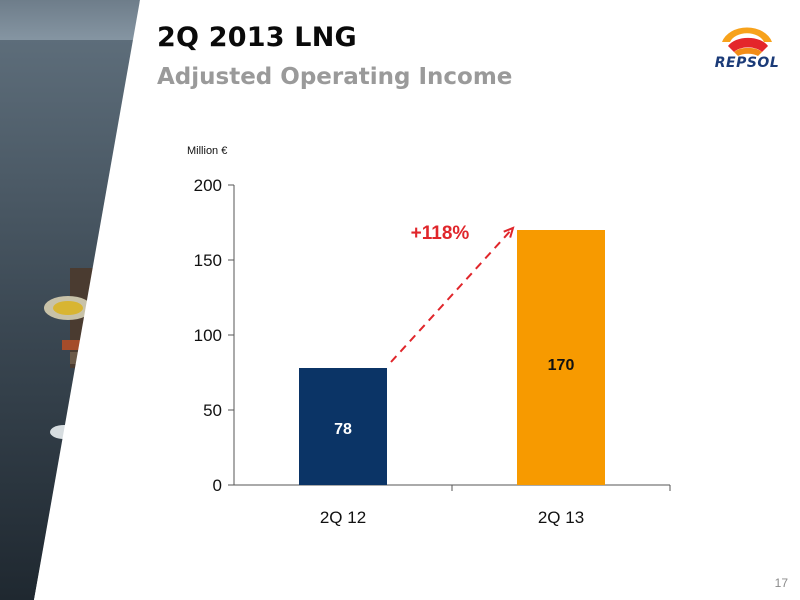 The width and height of the screenshot is (800, 600). I want to click on bar-data-label: 170, so click(561, 365).